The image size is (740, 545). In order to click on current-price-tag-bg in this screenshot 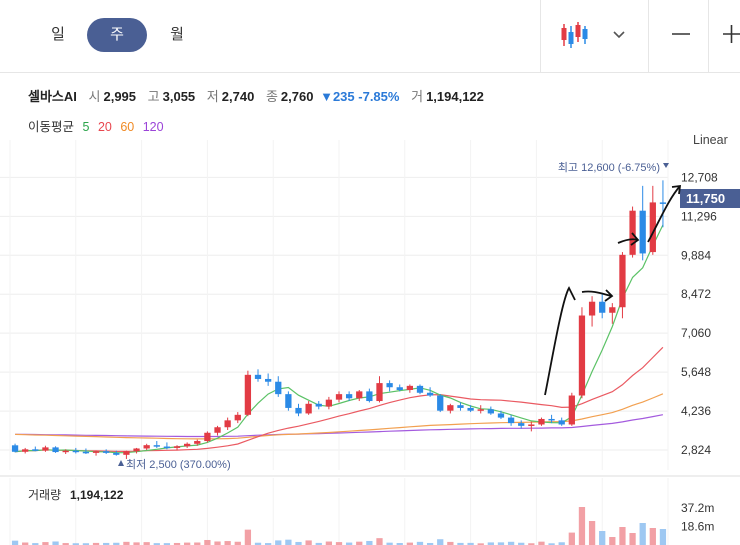, I will do `click(710, 198)`.